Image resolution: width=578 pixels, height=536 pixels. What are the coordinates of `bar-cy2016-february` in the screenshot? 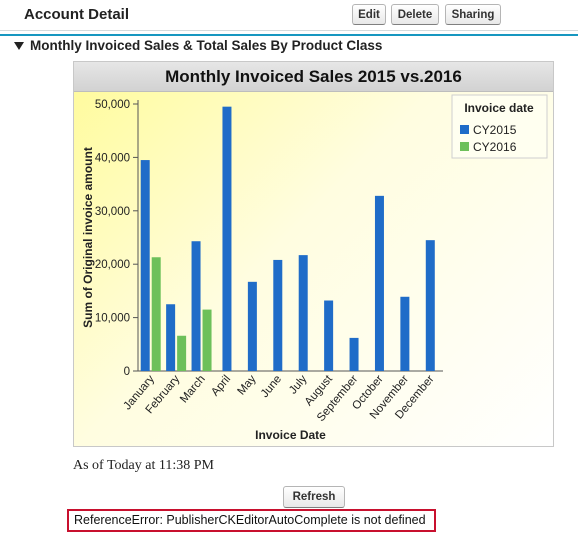 It's located at (182, 353).